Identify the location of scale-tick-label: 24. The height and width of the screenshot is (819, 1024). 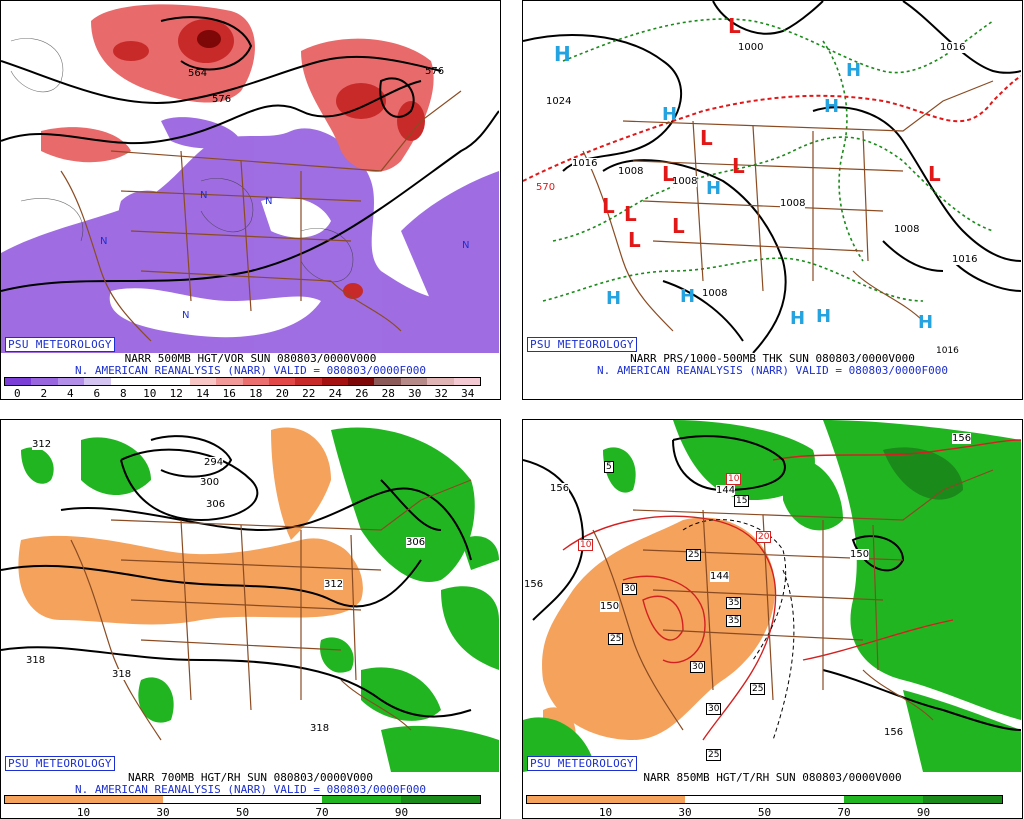
(335, 393).